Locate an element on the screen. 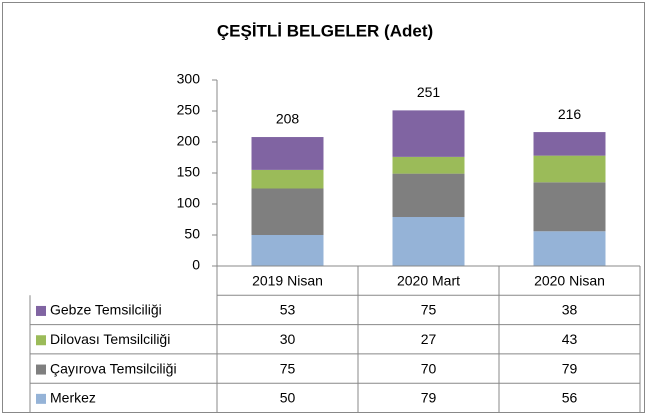 Image resolution: width=648 pixels, height=418 pixels. table-value: 56 is located at coordinates (570, 398).